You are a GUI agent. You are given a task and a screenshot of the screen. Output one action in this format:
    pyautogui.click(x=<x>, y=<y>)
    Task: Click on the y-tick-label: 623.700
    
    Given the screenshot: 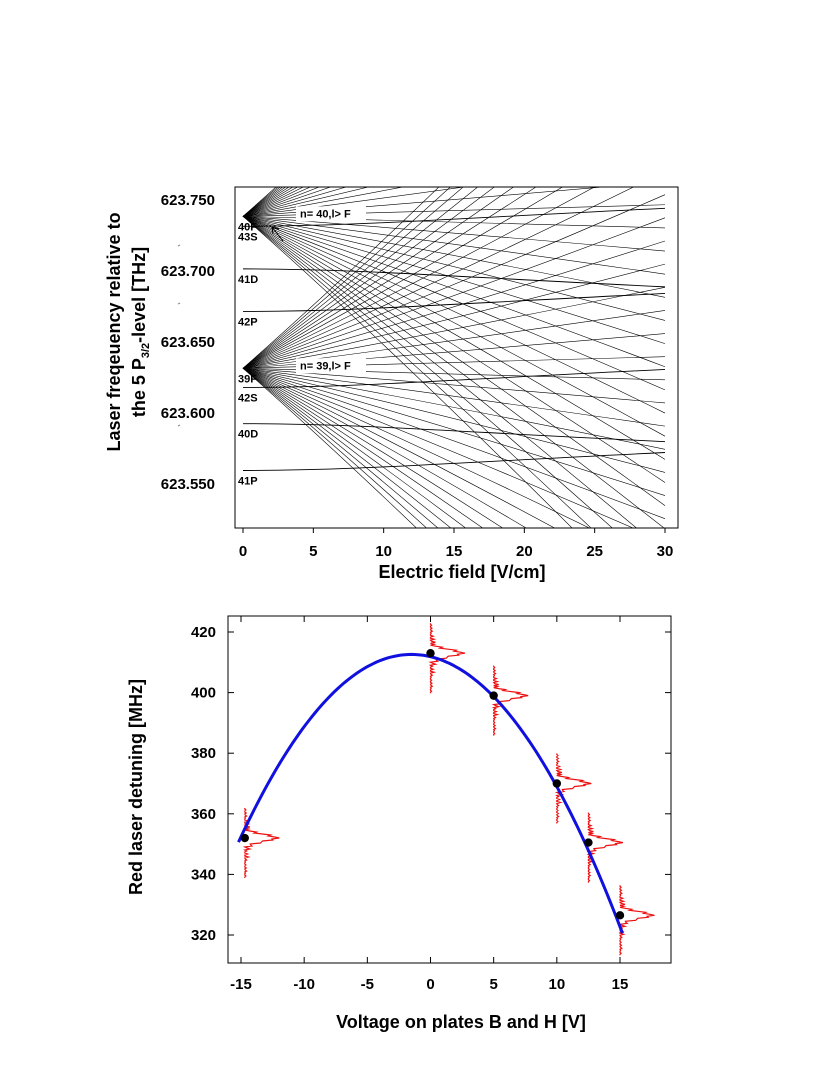 What is the action you would take?
    pyautogui.click(x=188, y=271)
    